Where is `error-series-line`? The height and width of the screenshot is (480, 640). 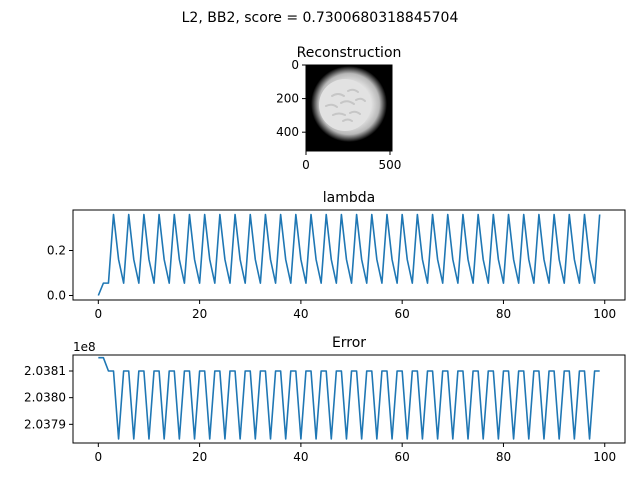
error-series-line is located at coordinates (349, 398).